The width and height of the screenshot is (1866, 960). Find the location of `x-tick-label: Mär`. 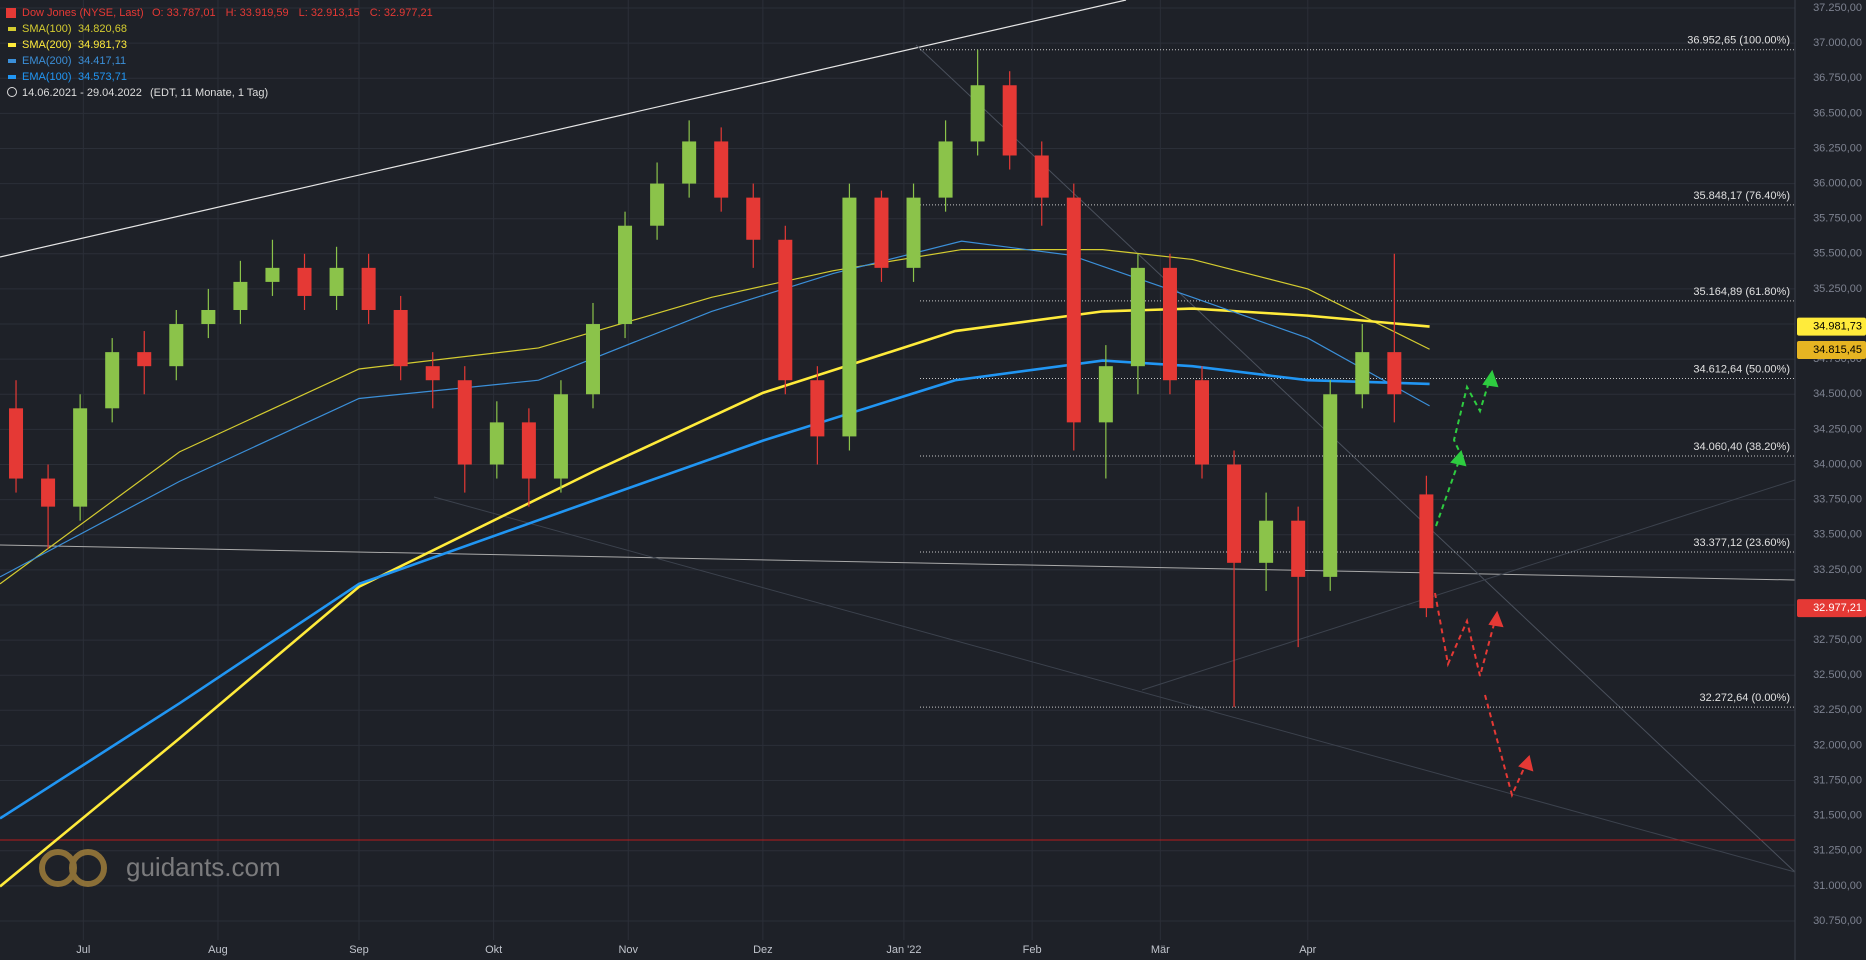

x-tick-label: Mär is located at coordinates (1160, 950).